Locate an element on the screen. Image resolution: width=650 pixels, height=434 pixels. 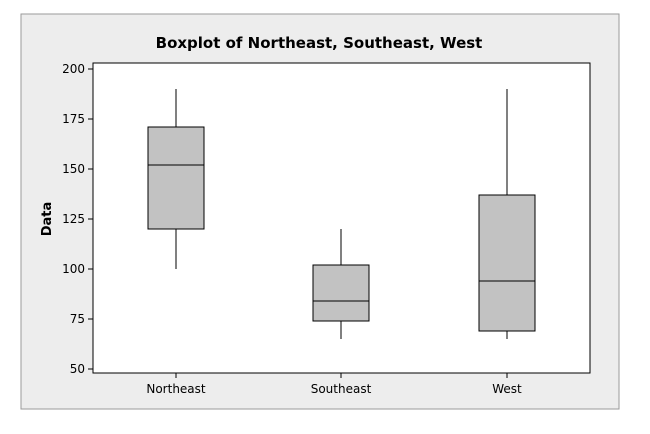
y-tick-label: 100 is located at coordinates (73, 269).